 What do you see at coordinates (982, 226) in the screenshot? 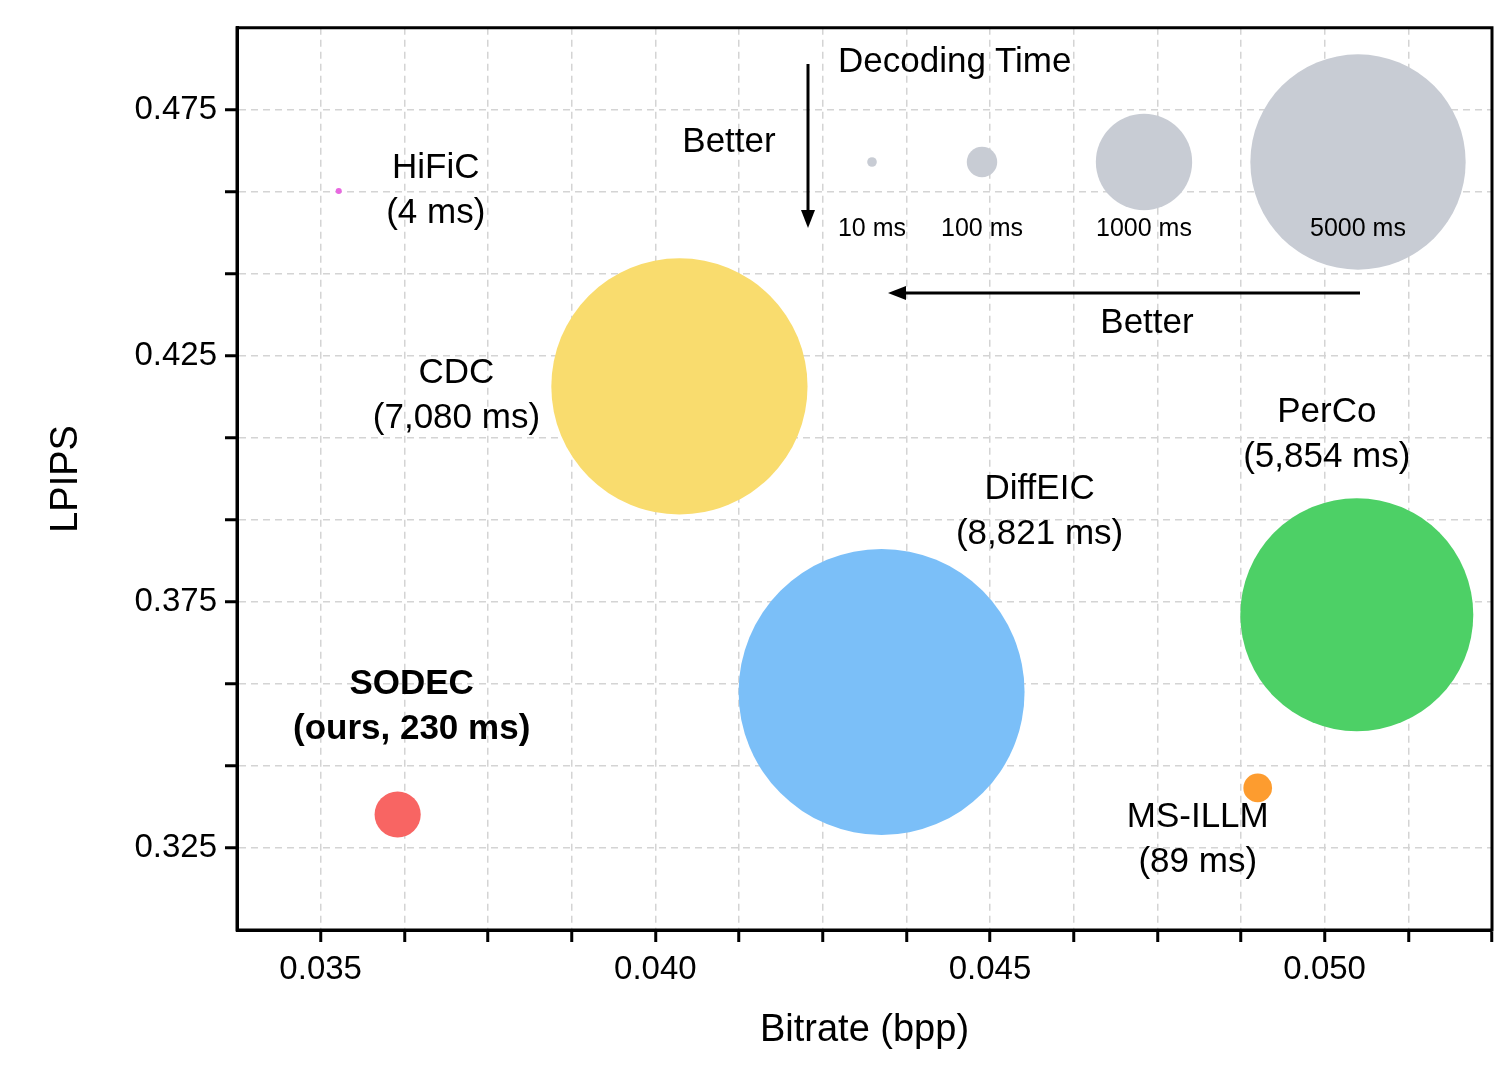
I see `legend-label: 100 ms` at bounding box center [982, 226].